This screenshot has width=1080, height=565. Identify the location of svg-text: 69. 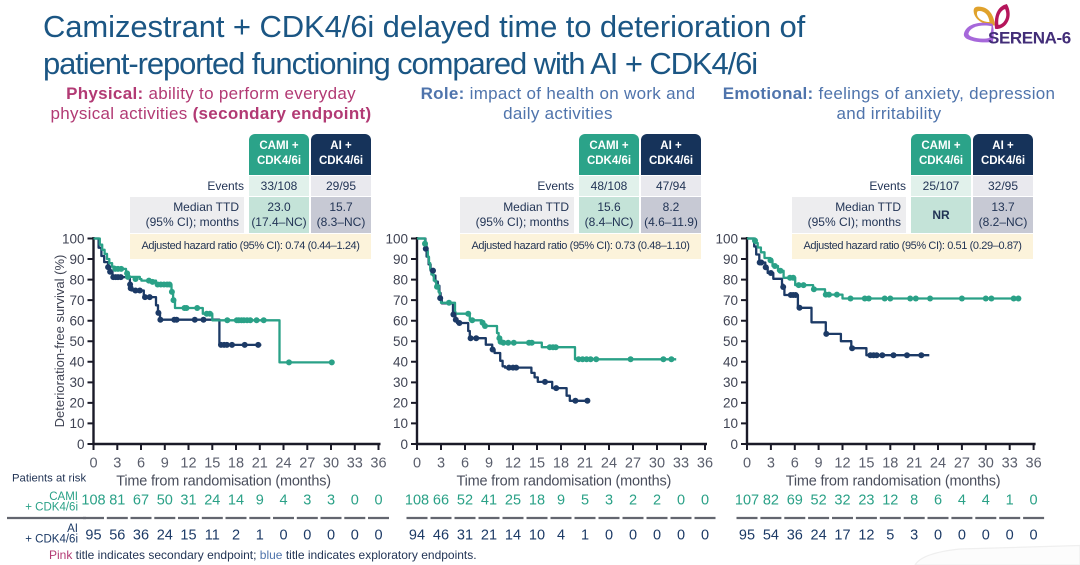
(795, 501).